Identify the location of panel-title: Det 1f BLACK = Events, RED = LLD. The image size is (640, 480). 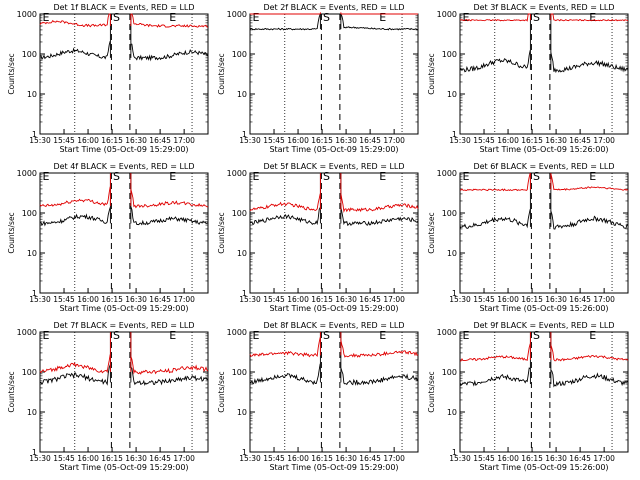
(123, 7).